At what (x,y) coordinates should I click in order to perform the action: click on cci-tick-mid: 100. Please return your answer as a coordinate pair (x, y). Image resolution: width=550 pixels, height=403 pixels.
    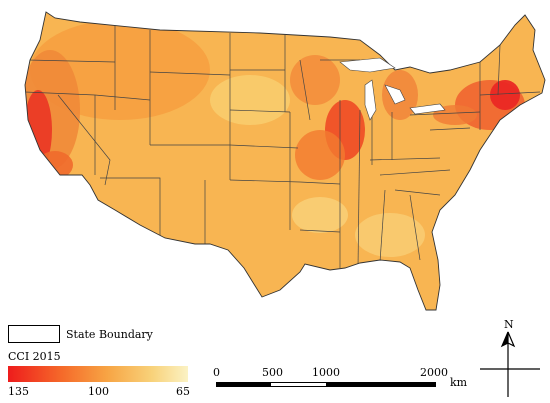
    Looking at the image, I should click on (98, 391).